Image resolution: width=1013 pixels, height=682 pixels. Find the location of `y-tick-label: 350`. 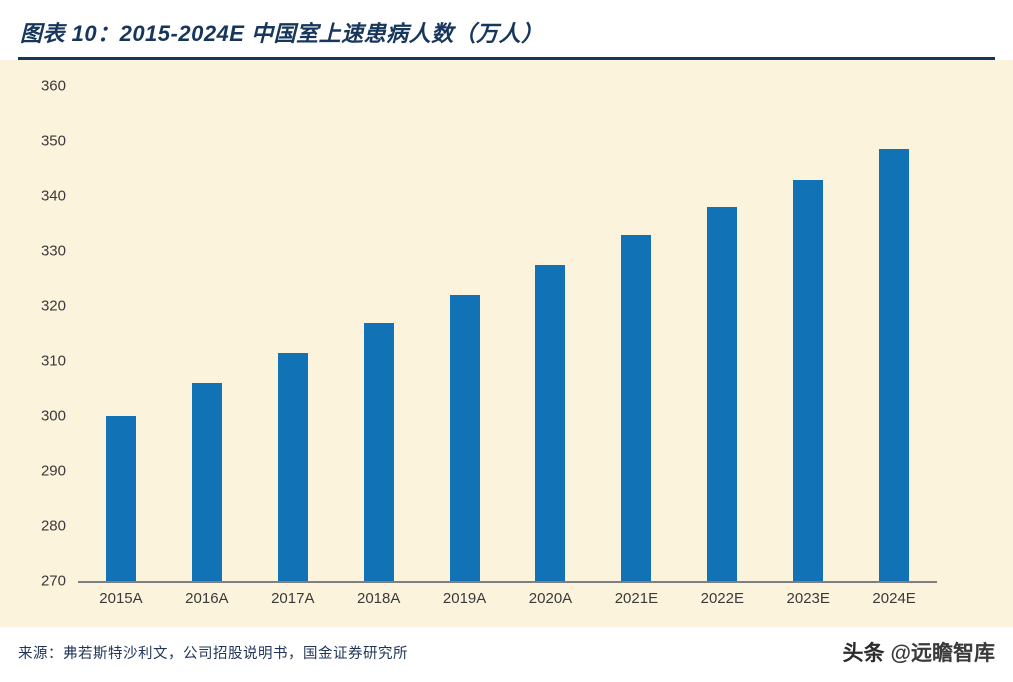

y-tick-label: 350 is located at coordinates (53, 141).